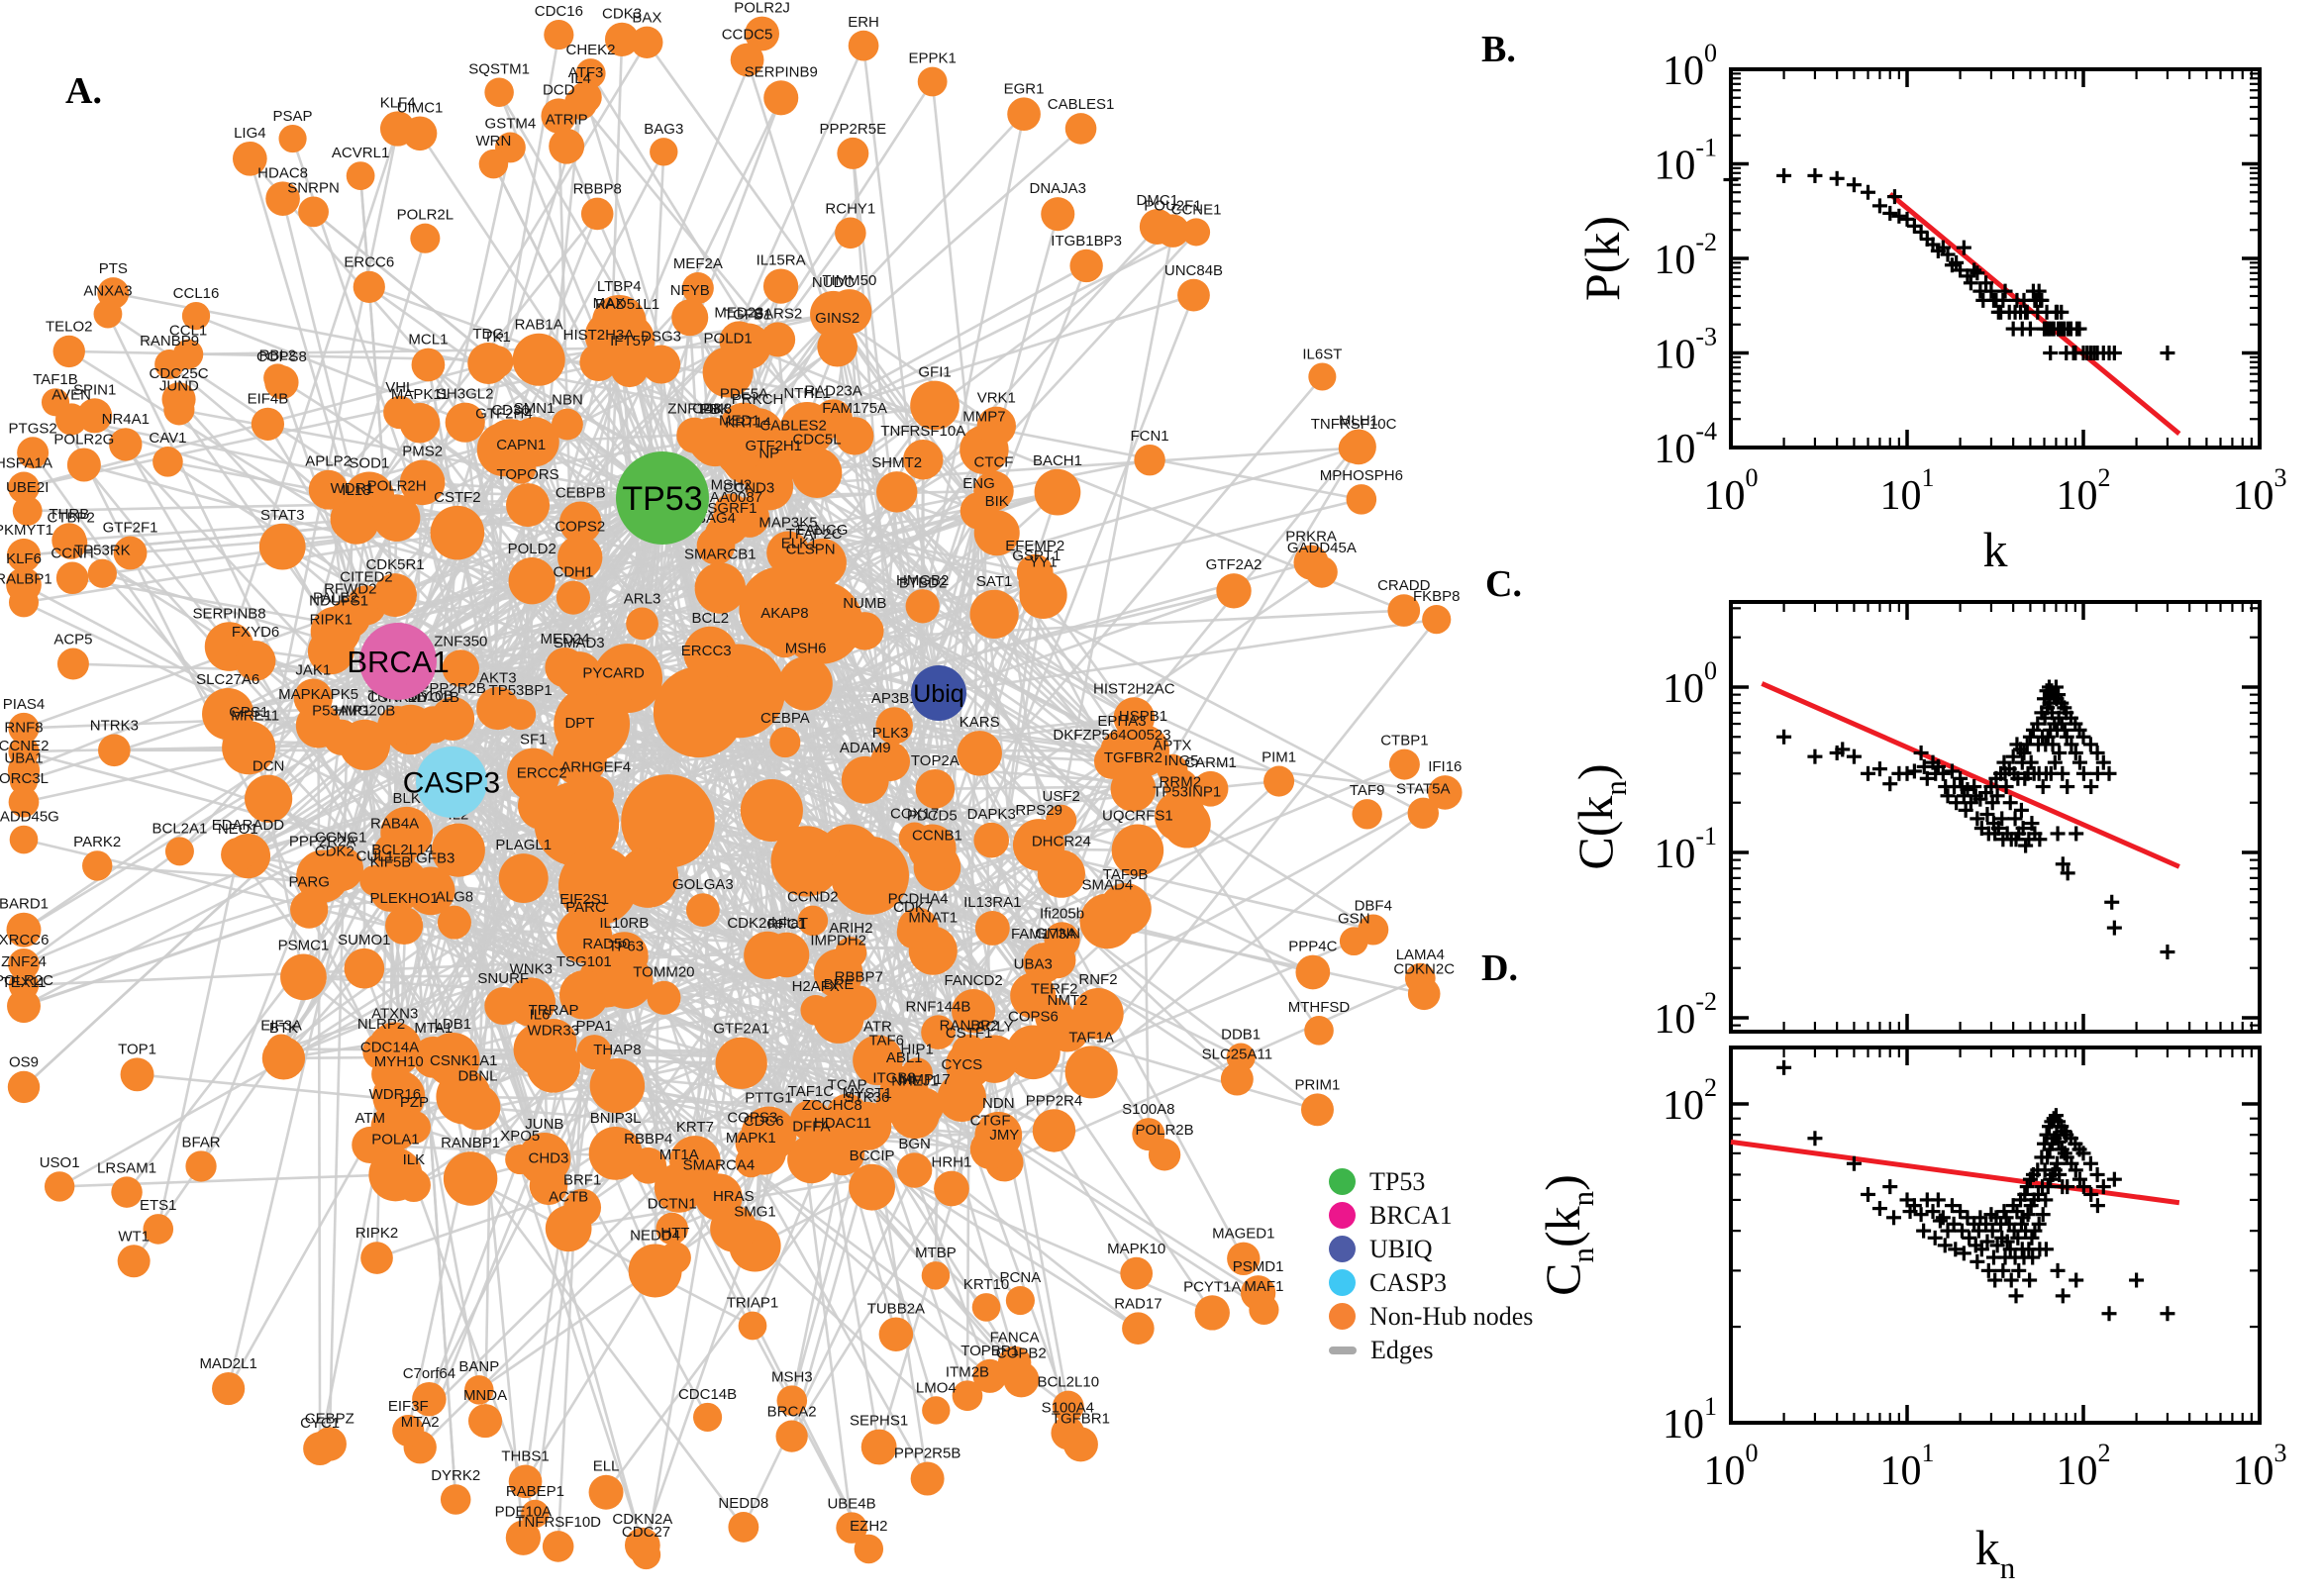 The image size is (2323, 1596). I want to click on network-node-label: SMARCA4, so click(720, 1164).